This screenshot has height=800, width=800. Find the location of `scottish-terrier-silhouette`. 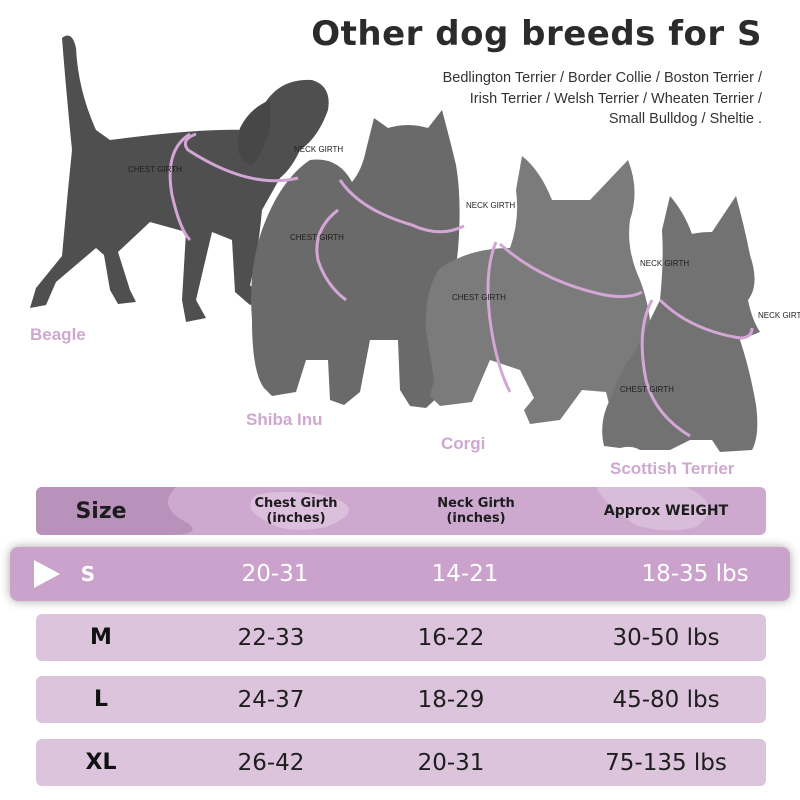

scottish-terrier-silhouette is located at coordinates (681, 324).